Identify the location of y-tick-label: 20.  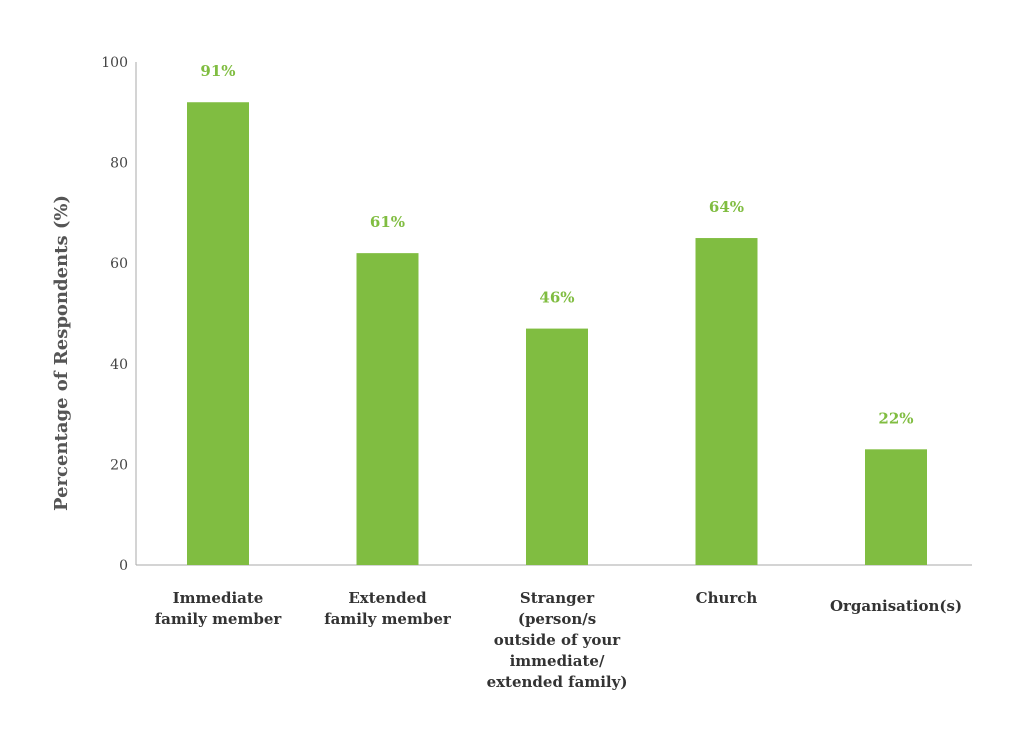
(119, 465).